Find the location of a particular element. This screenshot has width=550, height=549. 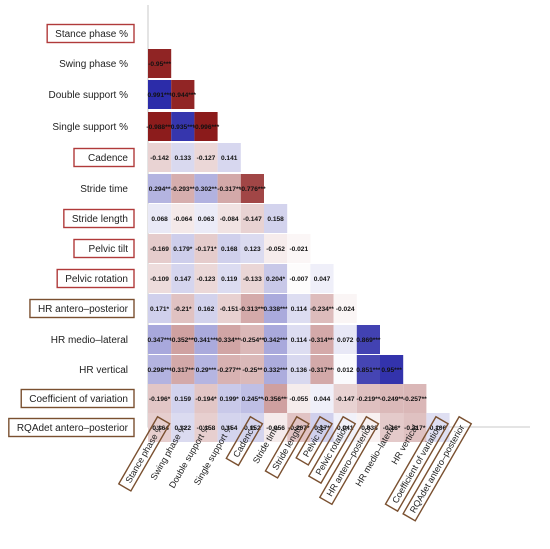

row-label-cadence: Cadence is located at coordinates (108, 158).